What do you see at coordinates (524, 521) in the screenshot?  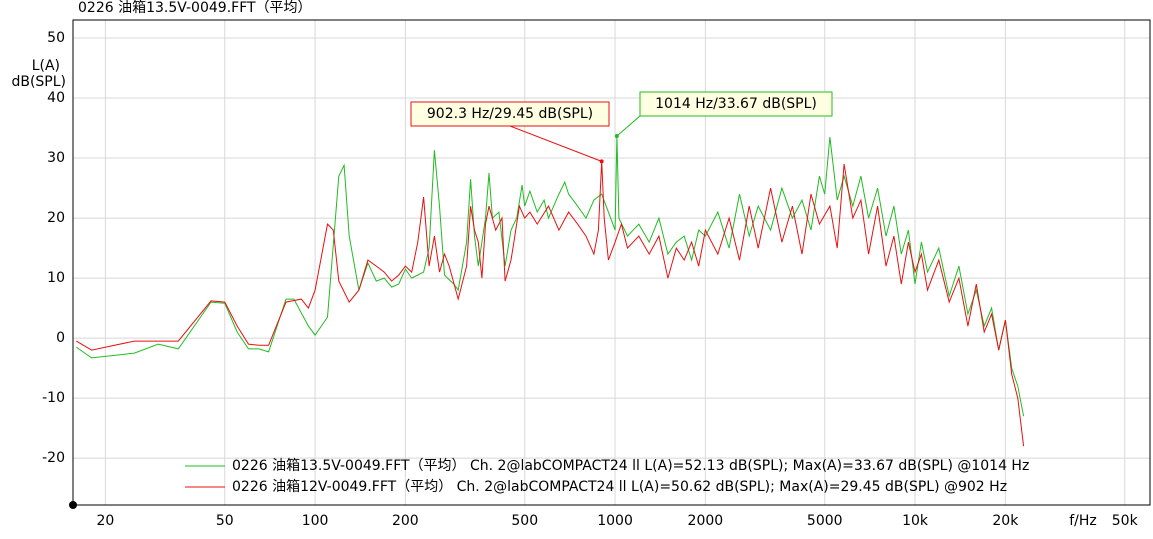 I see `x-tick-label: 500` at bounding box center [524, 521].